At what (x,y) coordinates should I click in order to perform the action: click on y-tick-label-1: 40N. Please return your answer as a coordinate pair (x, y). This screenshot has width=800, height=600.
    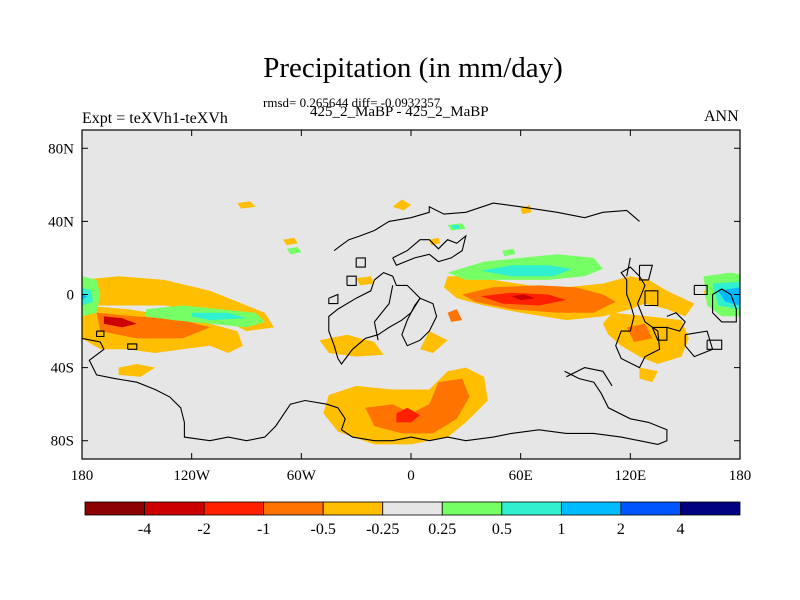
    Looking at the image, I should click on (61, 222).